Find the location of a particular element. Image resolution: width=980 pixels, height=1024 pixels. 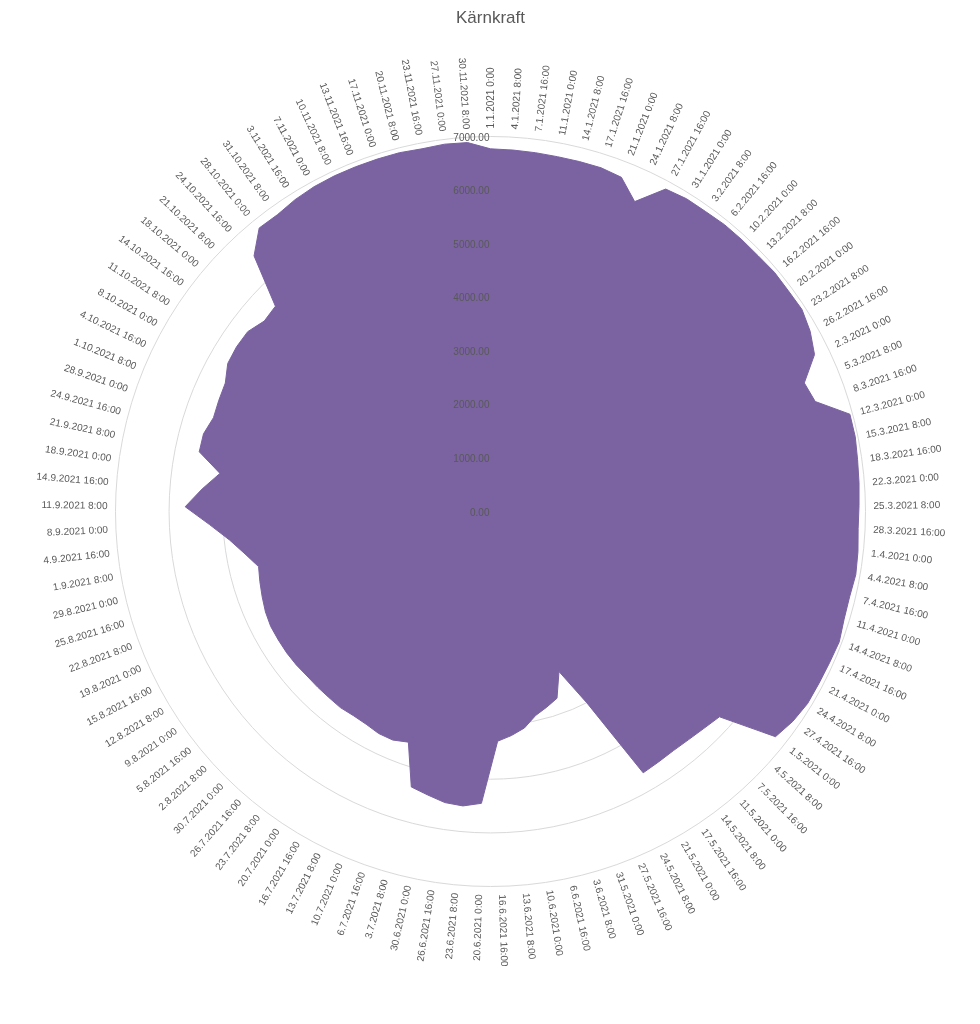

spoke-label: 10.6.2021 0:00 is located at coordinates (555, 923).